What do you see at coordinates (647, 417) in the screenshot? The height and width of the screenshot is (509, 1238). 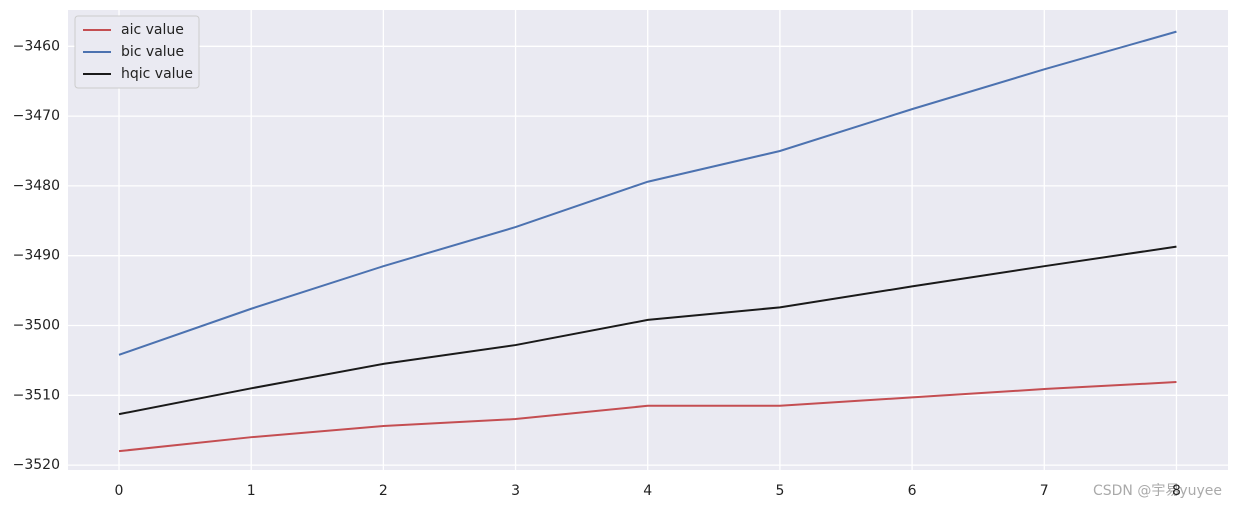 I see `data-line` at bounding box center [647, 417].